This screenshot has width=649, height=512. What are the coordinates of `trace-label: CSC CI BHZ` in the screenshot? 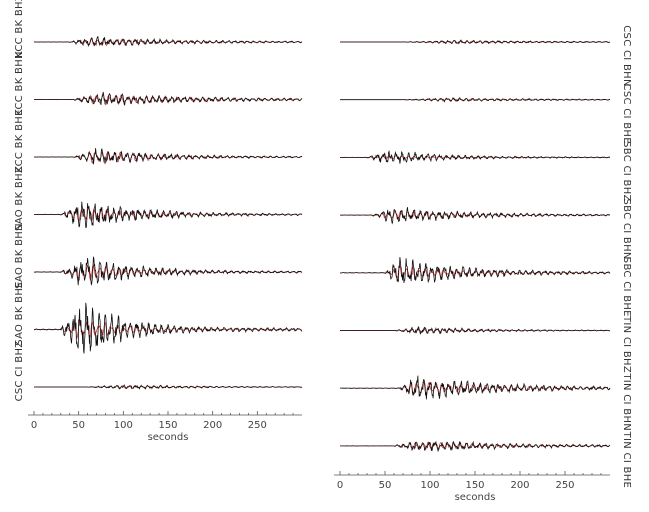 It's located at (19, 371).